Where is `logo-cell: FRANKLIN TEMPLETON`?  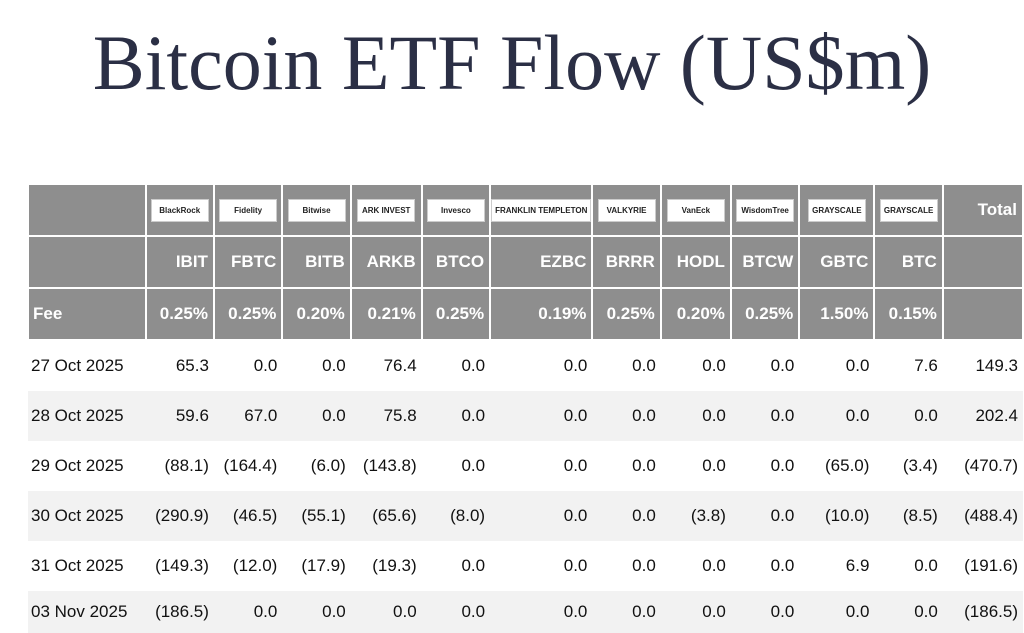
logo-cell: FRANKLIN TEMPLETON is located at coordinates (541, 211).